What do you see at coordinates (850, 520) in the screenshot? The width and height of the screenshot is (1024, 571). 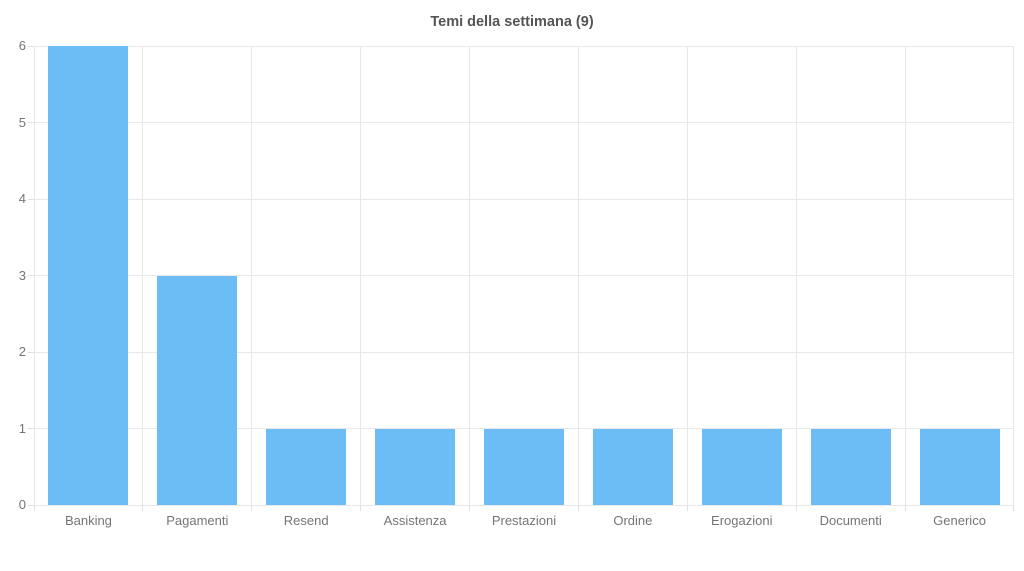 I see `x-axis-label: Documenti` at bounding box center [850, 520].